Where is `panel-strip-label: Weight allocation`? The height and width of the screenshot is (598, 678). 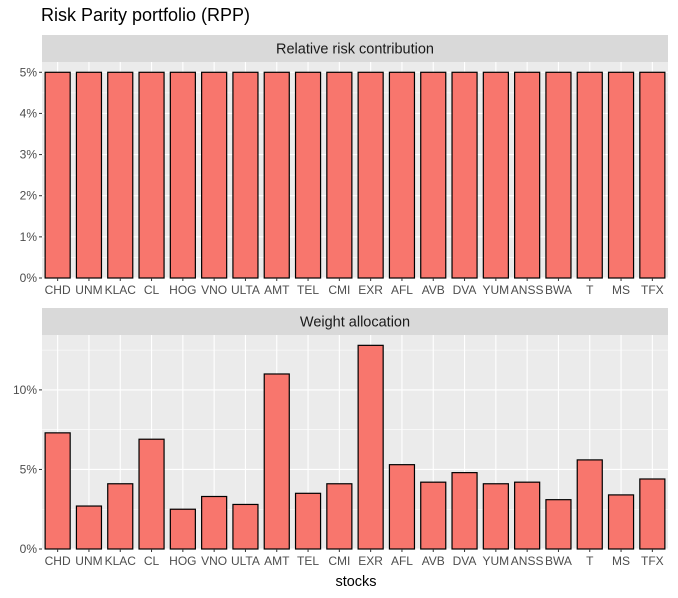
panel-strip-label: Weight allocation is located at coordinates (355, 323).